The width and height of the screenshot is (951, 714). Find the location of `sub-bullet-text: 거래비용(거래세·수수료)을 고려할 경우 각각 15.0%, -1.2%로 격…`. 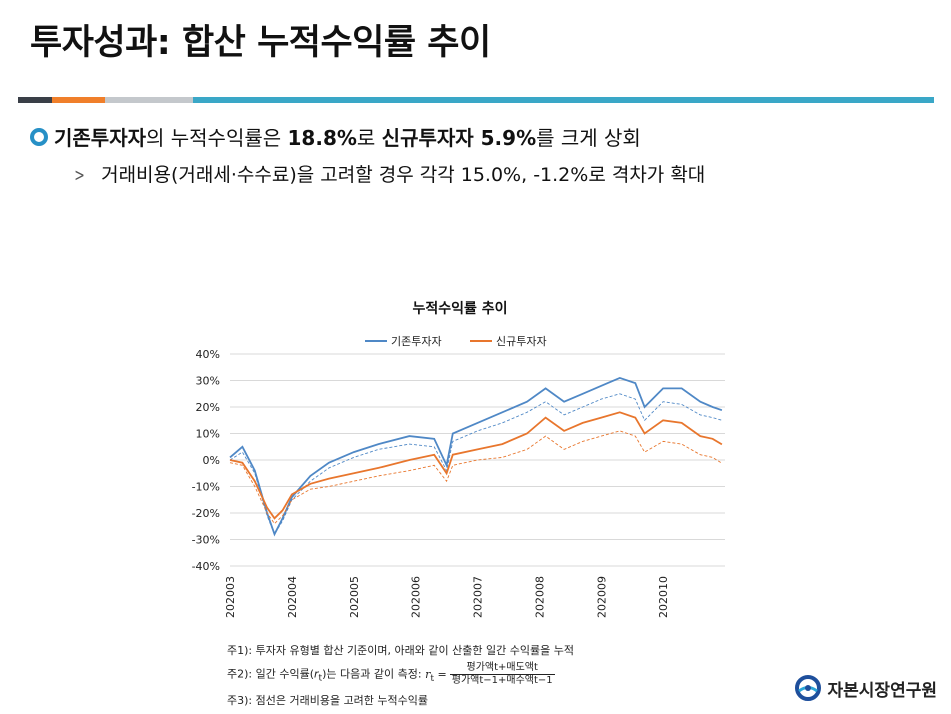

sub-bullet-text: 거래비용(거래세·수수료)을 고려할 경우 각각 15.0%, -1.2%로 격… is located at coordinates (403, 175).